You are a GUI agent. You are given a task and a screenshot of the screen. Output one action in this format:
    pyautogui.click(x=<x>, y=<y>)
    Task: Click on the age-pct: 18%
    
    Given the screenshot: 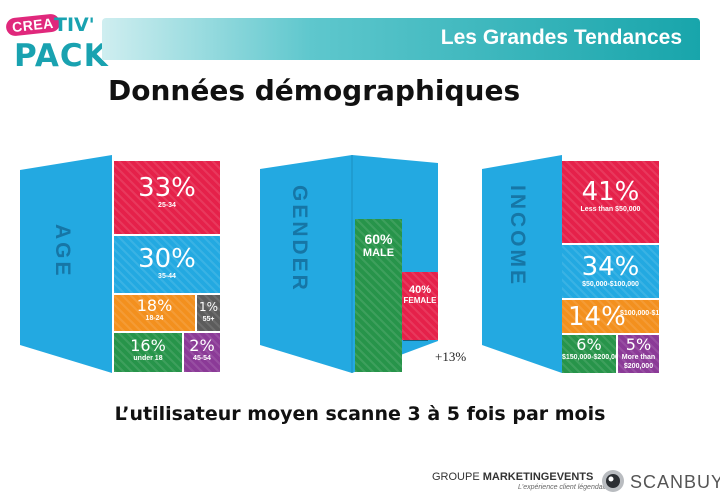 What is the action you would take?
    pyautogui.click(x=154, y=305)
    